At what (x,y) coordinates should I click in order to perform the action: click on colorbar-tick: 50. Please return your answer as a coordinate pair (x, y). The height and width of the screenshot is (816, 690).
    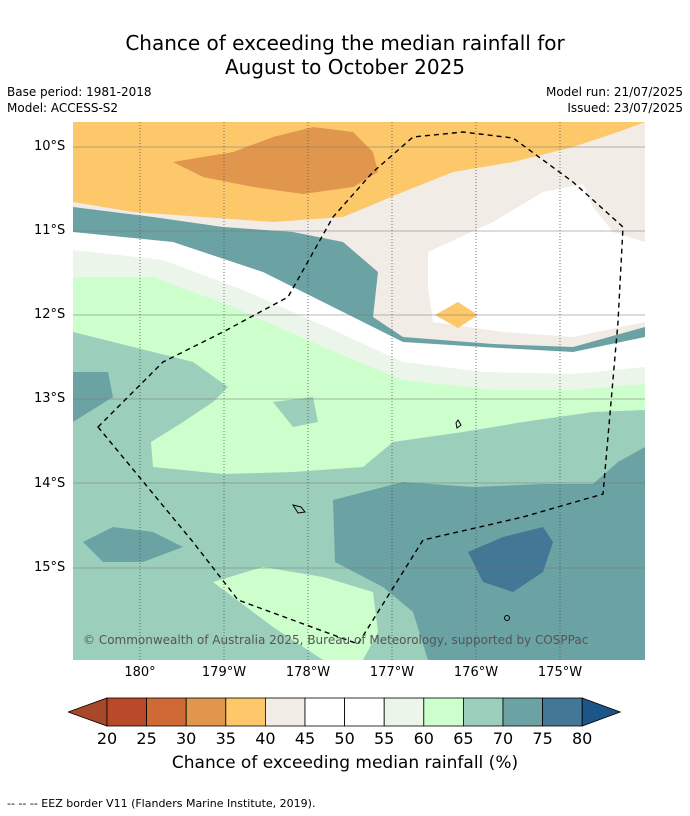
    Looking at the image, I should click on (344, 738).